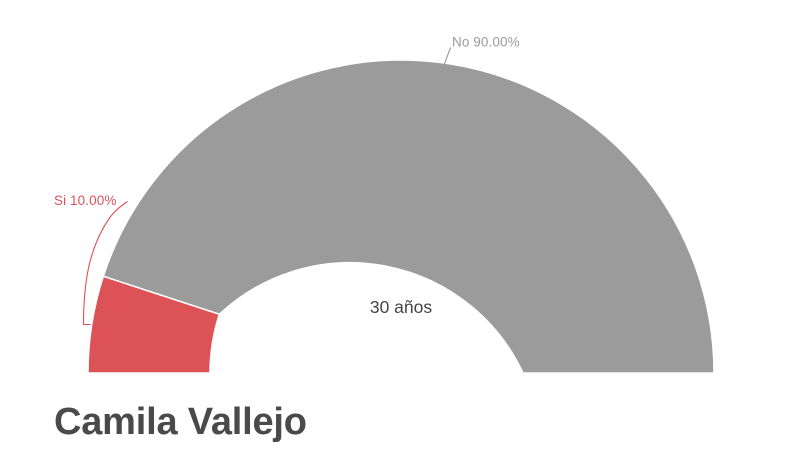 Image resolution: width=800 pixels, height=467 pixels. What do you see at coordinates (154, 324) in the screenshot?
I see `slice-si` at bounding box center [154, 324].